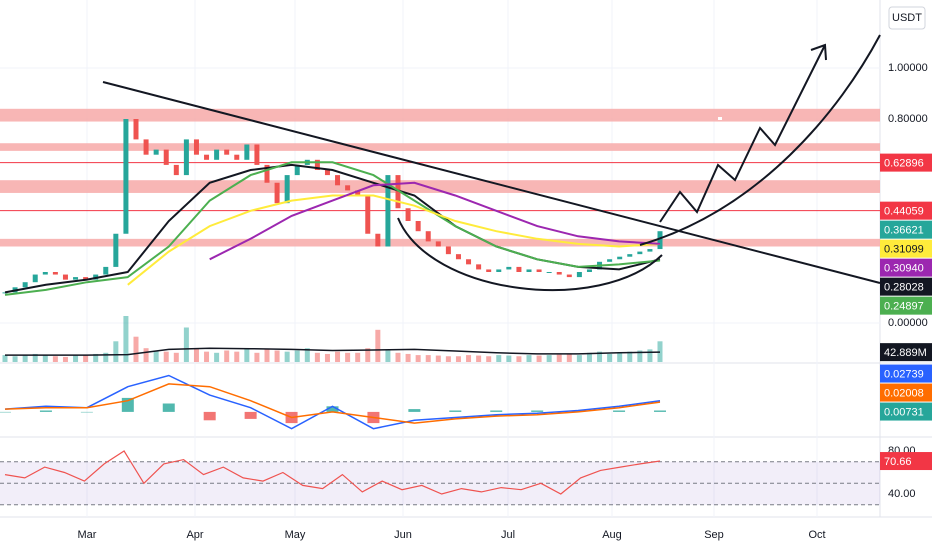  Describe the element at coordinates (87, 535) in the screenshot. I see `x-tick-label: Mar` at that location.